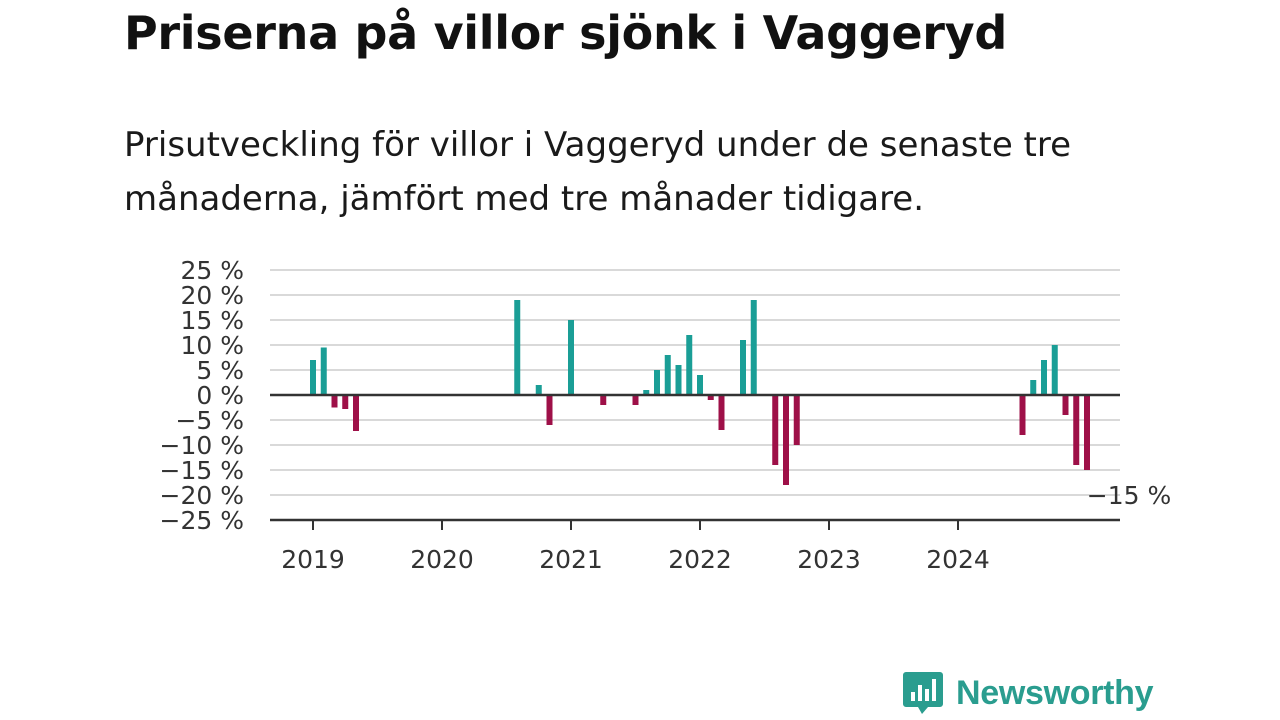 The height and width of the screenshot is (720, 1280). What do you see at coordinates (220, 395) in the screenshot?
I see `y-tick-label: 0 %` at bounding box center [220, 395].